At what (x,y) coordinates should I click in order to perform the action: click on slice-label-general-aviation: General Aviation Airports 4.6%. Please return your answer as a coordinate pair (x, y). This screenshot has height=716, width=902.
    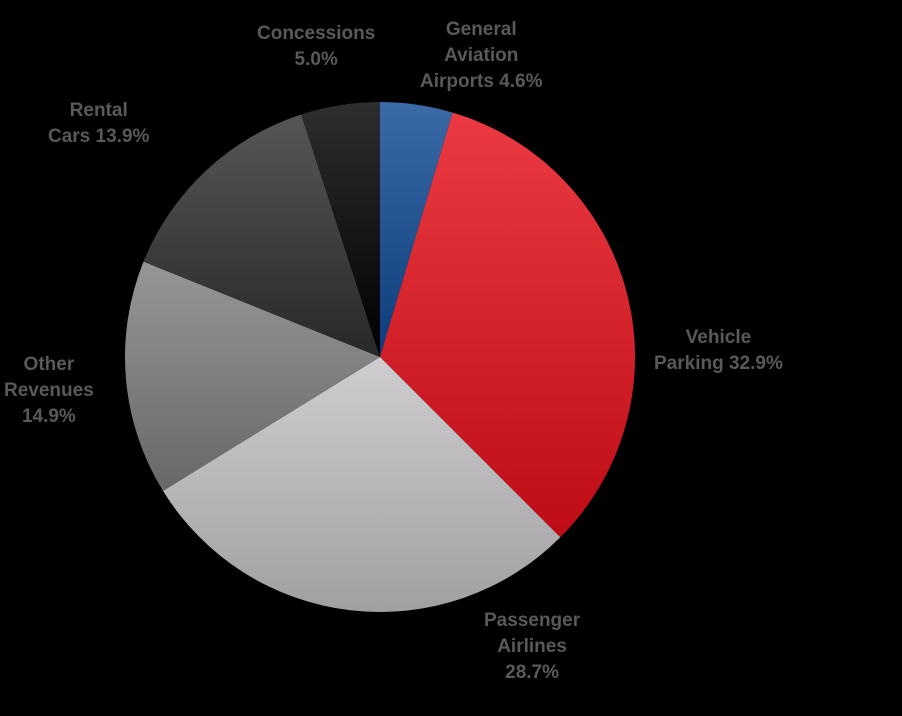
    Looking at the image, I should click on (481, 56).